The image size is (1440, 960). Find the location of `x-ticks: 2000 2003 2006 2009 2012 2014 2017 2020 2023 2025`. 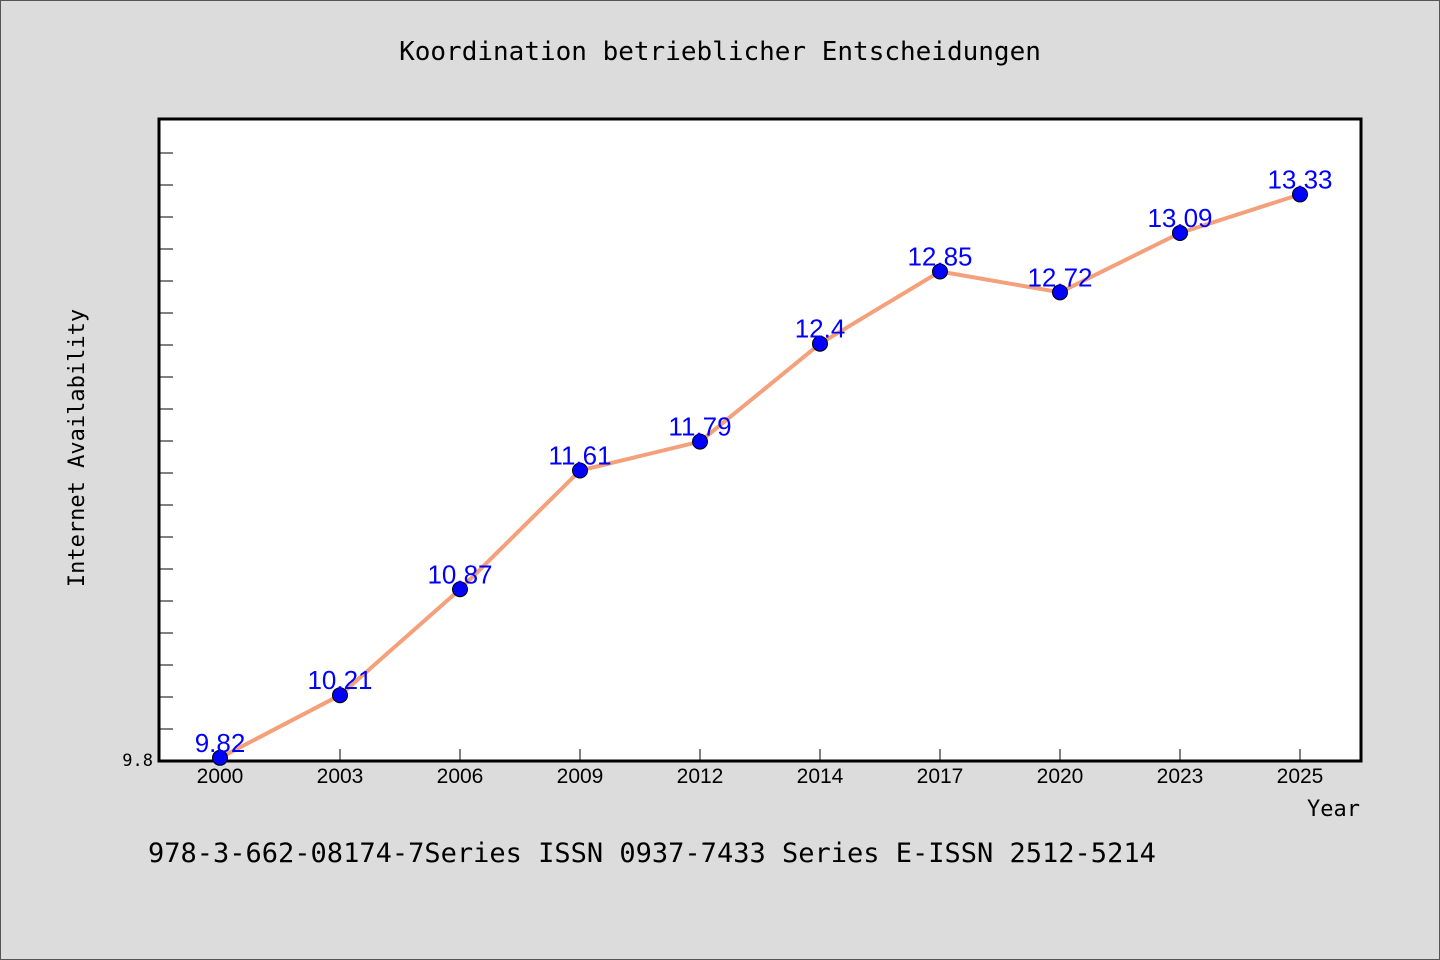

x-ticks: 2000 2003 2006 2009 2012 2014 2017 2020 2023 2025 is located at coordinates (760, 768).